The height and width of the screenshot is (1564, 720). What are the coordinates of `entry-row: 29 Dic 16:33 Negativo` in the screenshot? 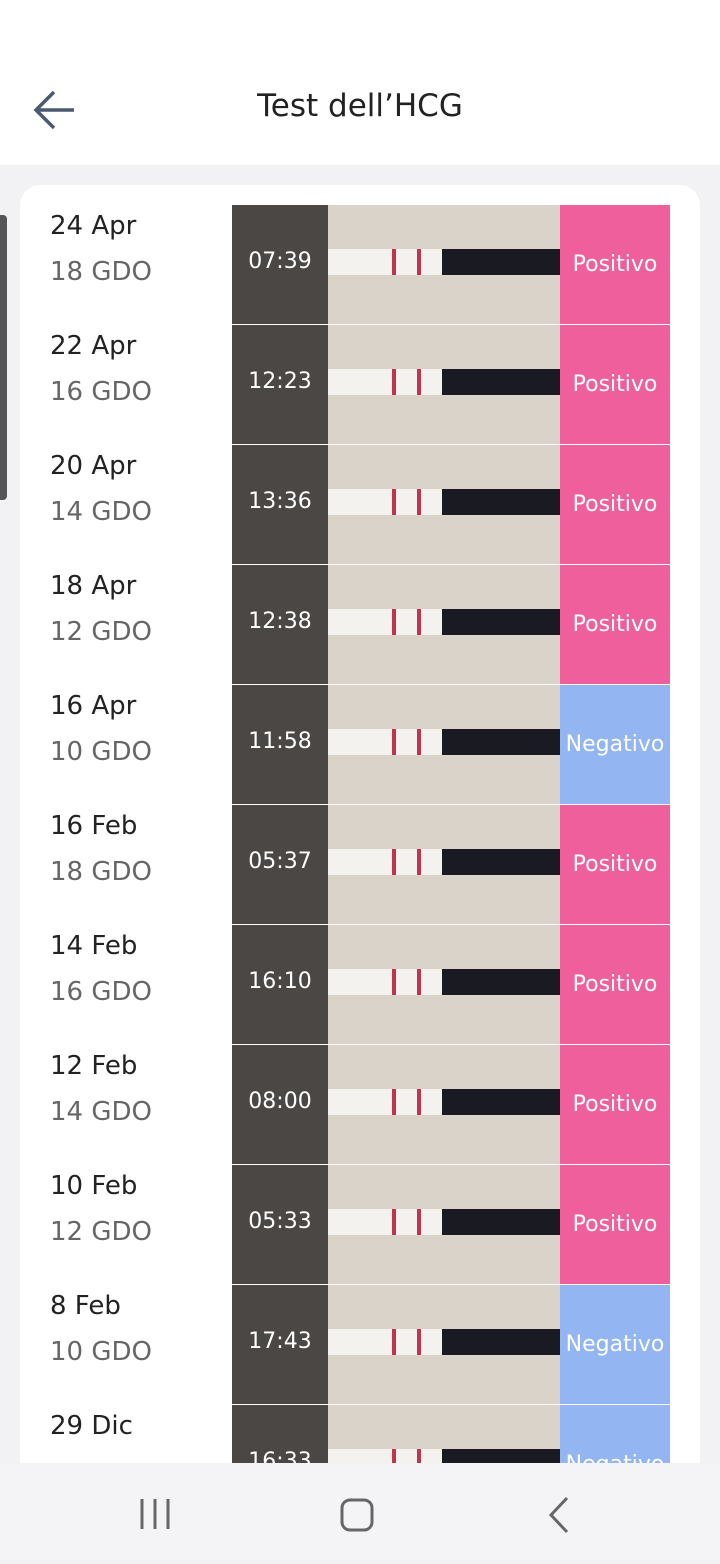 It's located at (360, 1434).